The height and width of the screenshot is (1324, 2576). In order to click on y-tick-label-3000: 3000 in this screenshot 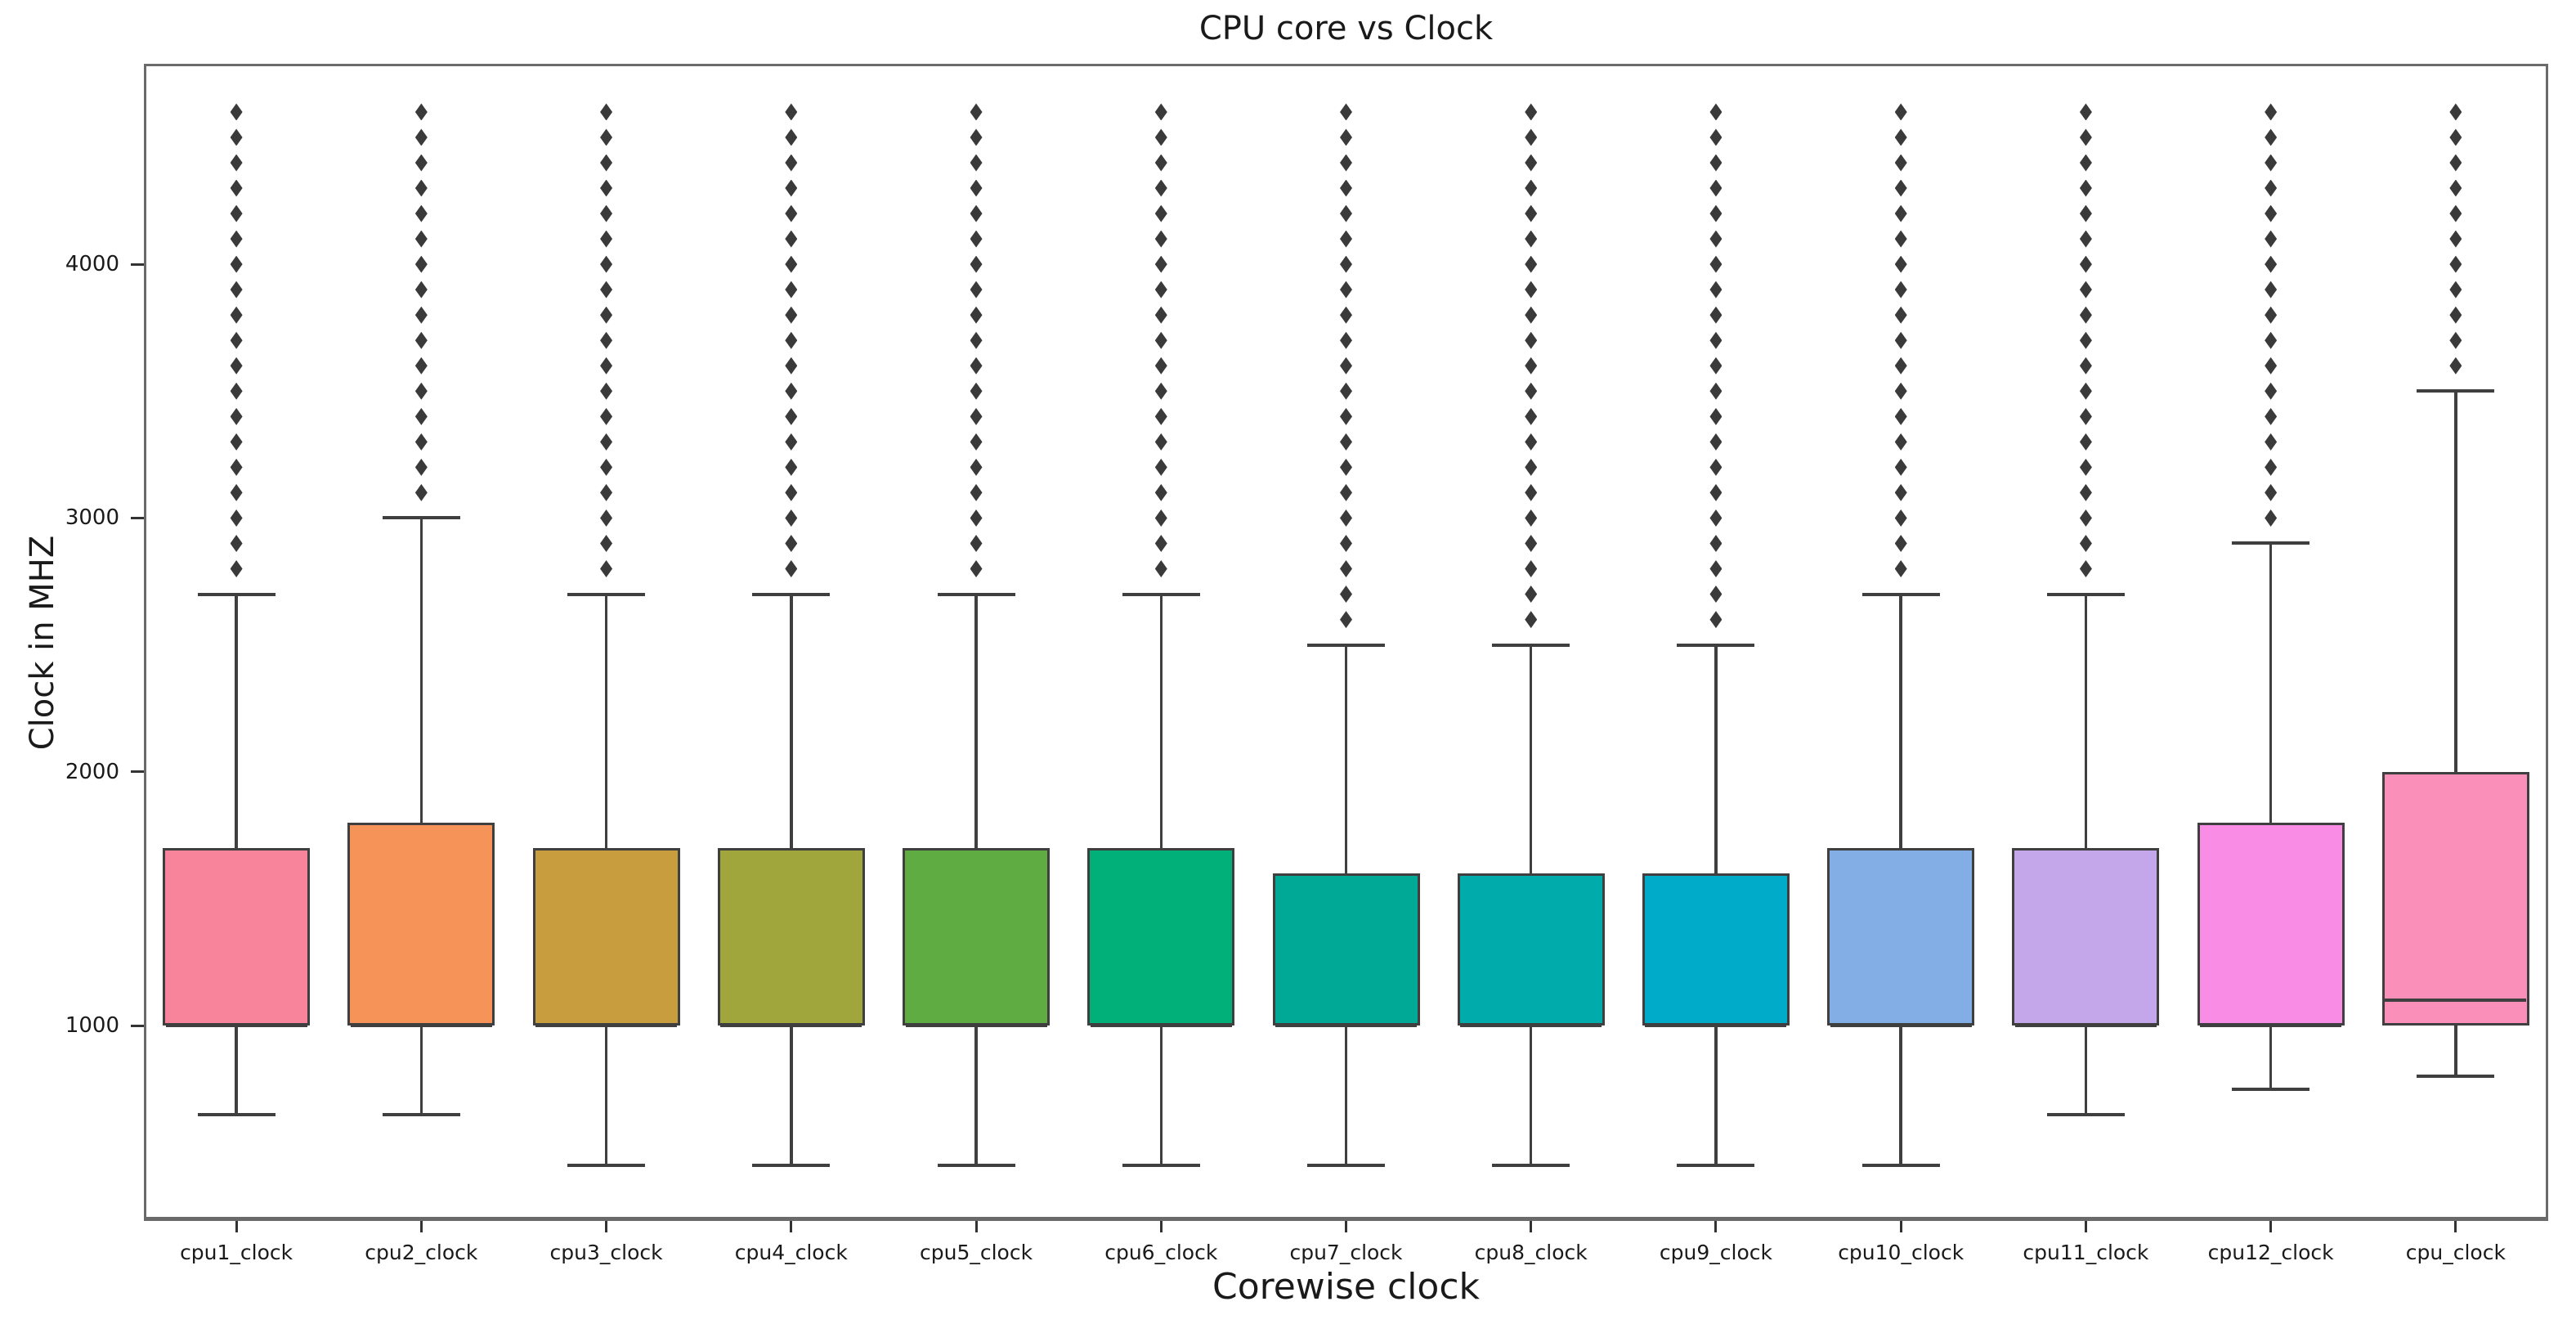, I will do `click(92, 518)`.